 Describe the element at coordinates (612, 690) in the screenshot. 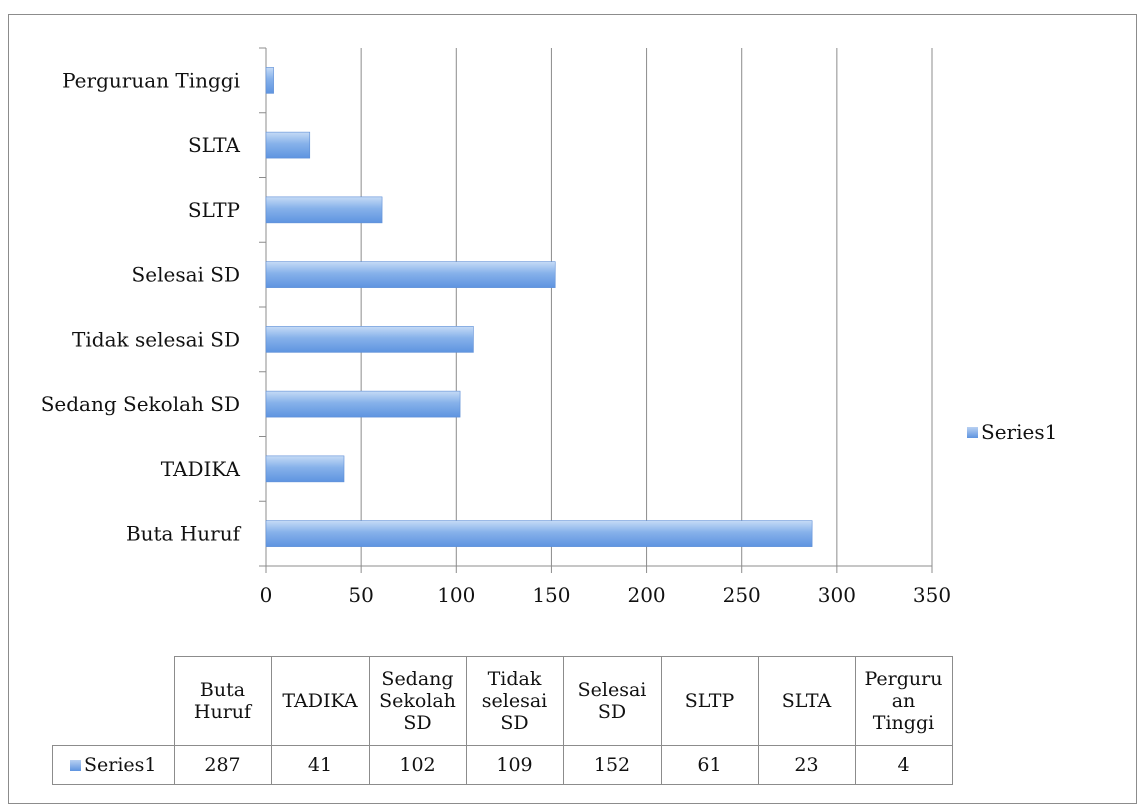

I see `table-header-text: Selesai` at that location.